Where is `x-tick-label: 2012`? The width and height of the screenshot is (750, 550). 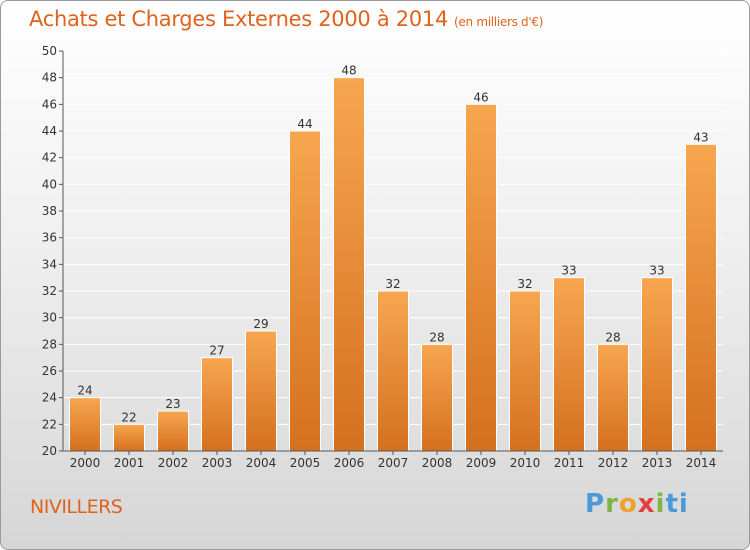
x-tick-label: 2012 is located at coordinates (613, 463).